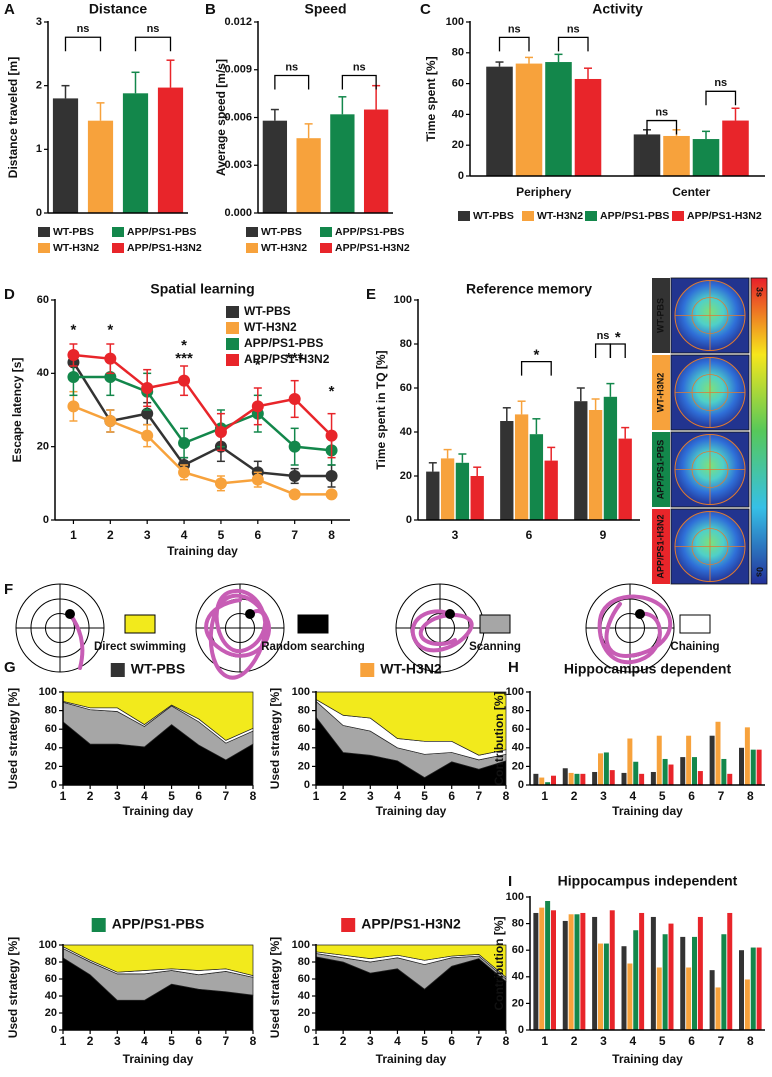  I want to click on chart-title: APP/PS1-H3N2, so click(411, 924).